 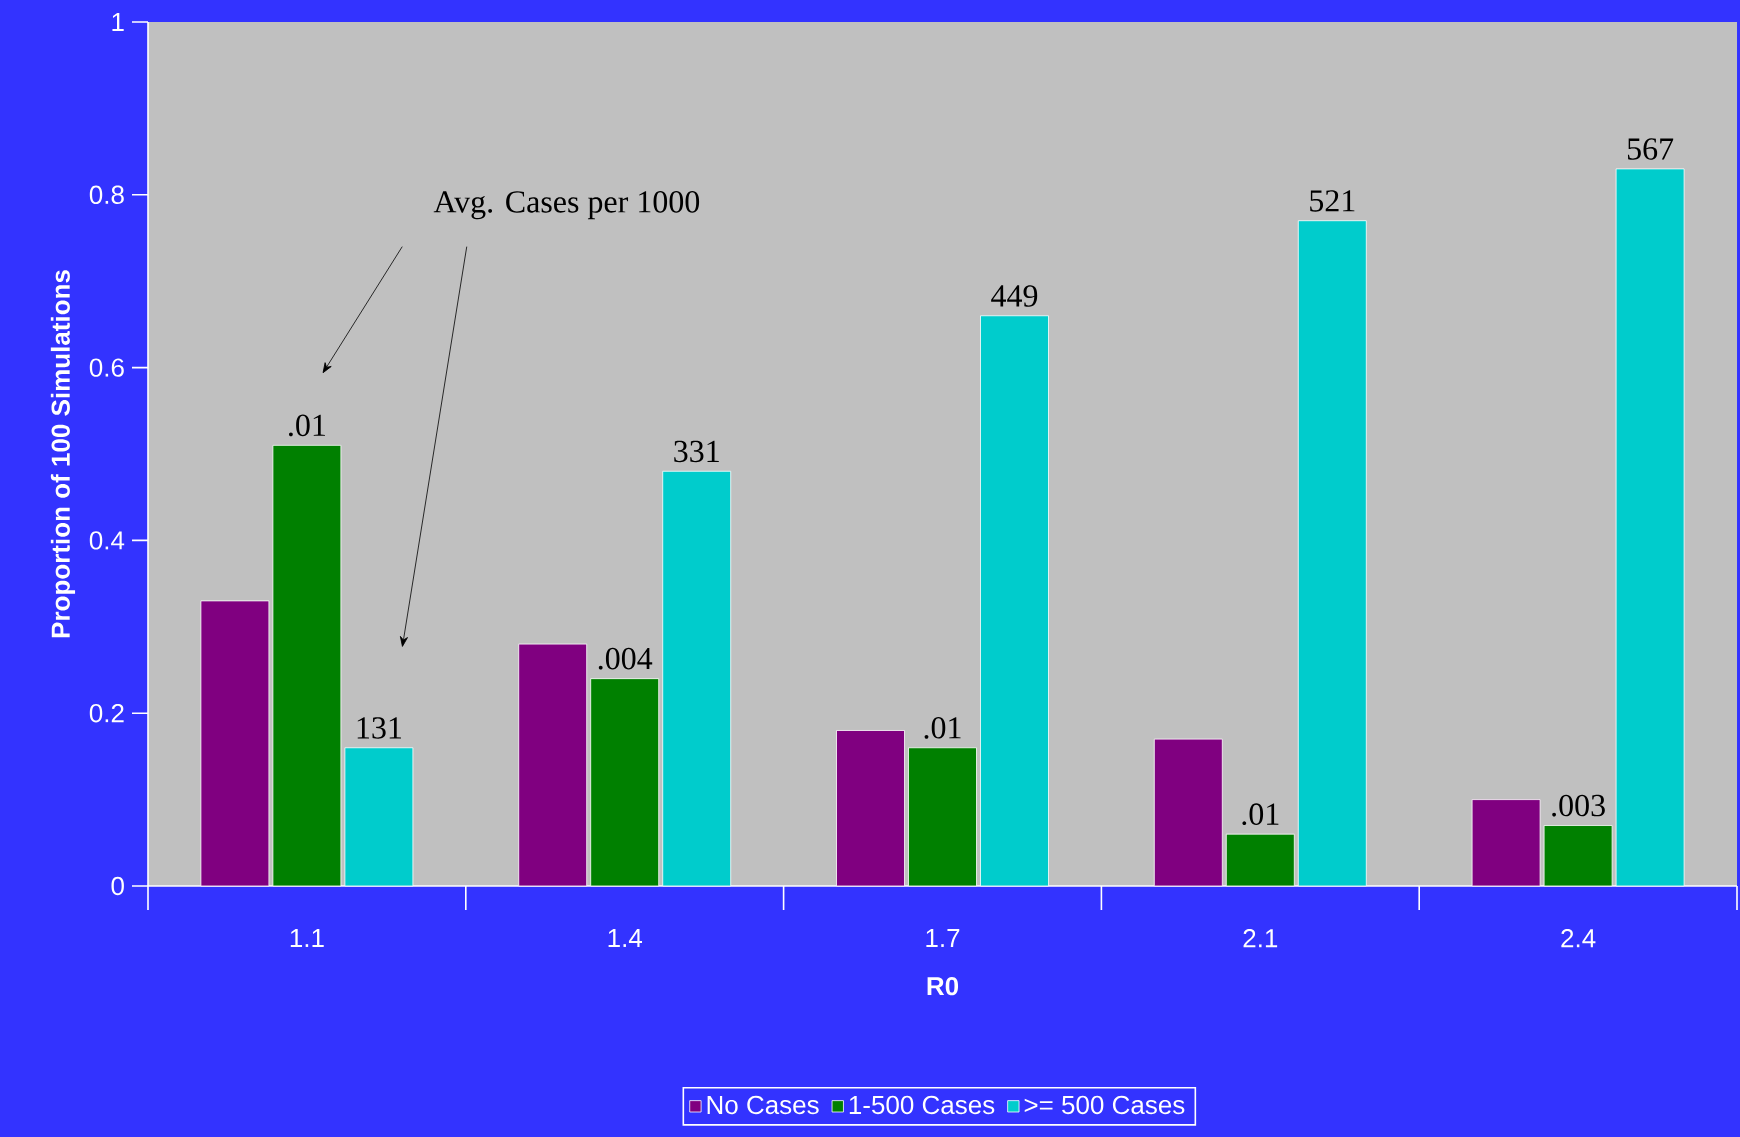 What do you see at coordinates (1578, 805) in the screenshot?
I see `annotation: .003` at bounding box center [1578, 805].